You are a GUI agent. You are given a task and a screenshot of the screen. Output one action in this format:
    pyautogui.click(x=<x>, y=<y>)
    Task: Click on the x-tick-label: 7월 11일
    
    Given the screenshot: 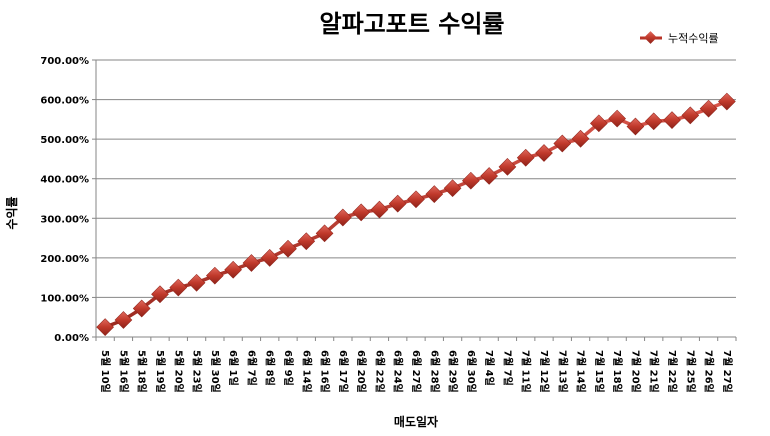 What is the action you would take?
    pyautogui.click(x=526, y=371)
    